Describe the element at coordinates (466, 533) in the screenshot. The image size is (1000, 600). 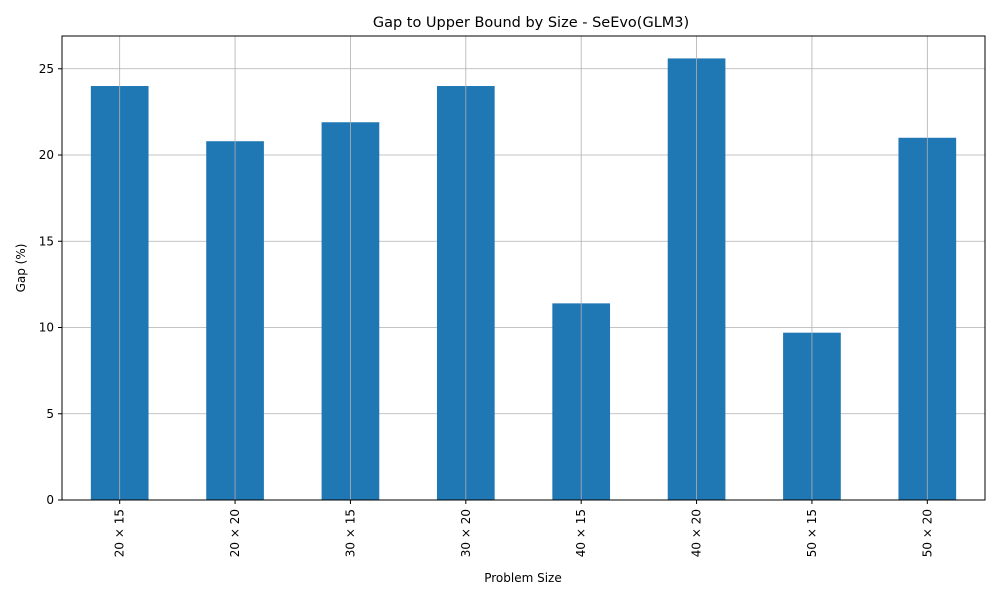
I see `x-tick-label: 30 × 20` at that location.